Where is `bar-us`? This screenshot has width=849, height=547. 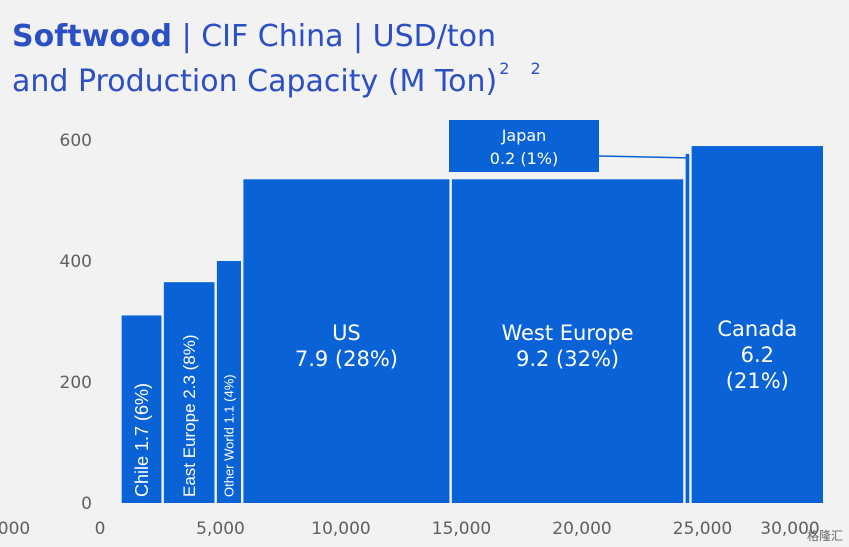 bar-us is located at coordinates (346, 341).